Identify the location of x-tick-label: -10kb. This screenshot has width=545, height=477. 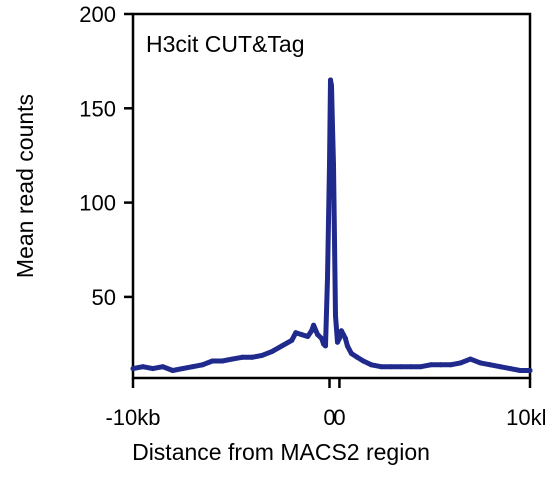
(132, 417).